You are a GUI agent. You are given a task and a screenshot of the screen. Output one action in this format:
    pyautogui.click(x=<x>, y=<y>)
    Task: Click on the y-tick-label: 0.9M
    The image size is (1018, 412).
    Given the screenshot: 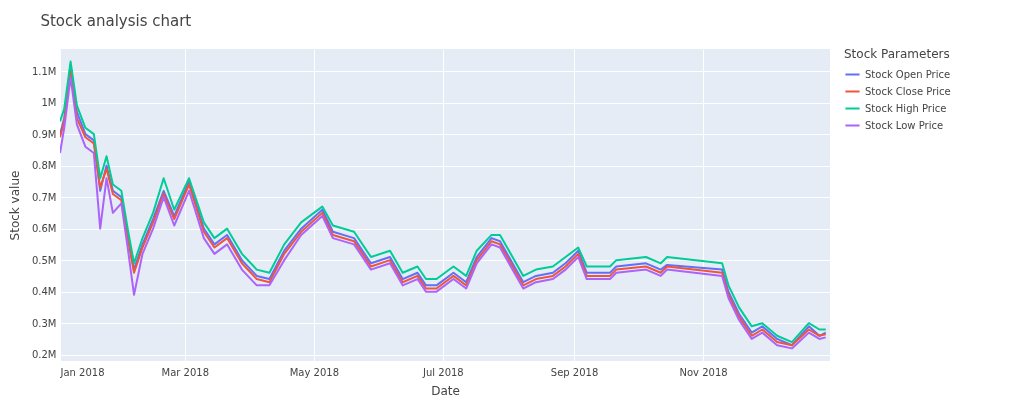 What is the action you would take?
    pyautogui.click(x=44, y=134)
    